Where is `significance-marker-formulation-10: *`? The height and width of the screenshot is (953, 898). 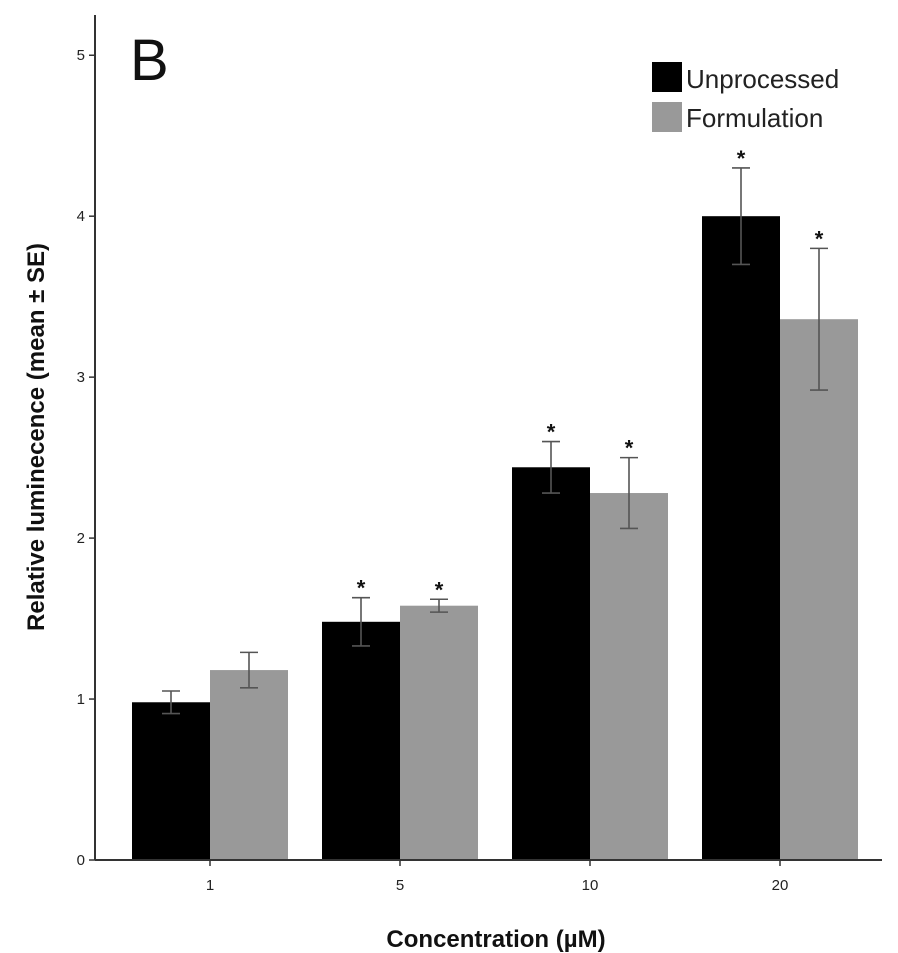
significance-marker-formulation-10: * is located at coordinates (629, 448).